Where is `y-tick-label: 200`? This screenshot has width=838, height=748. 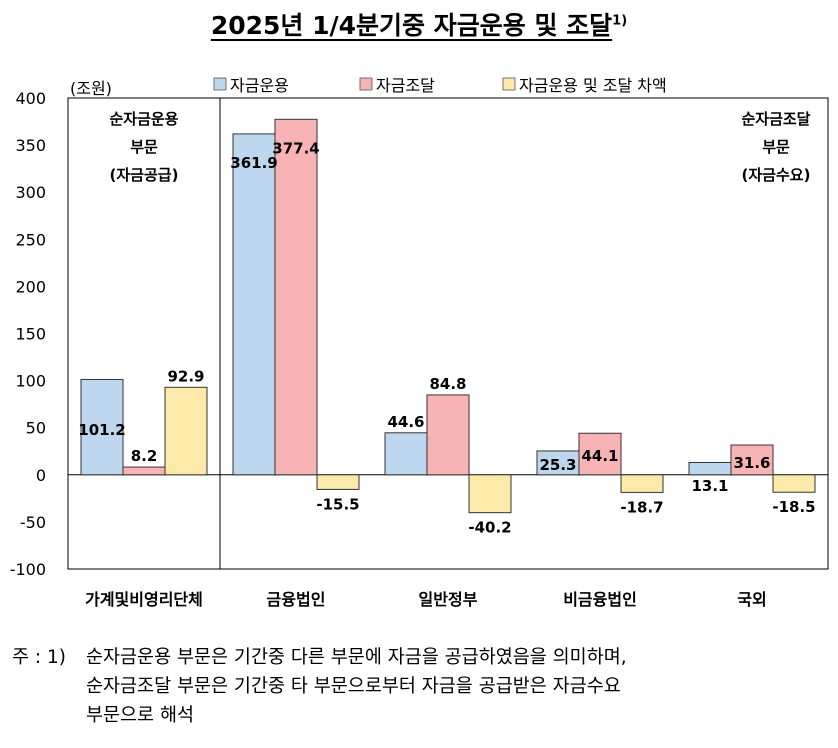
y-tick-label: 200 is located at coordinates (30, 286).